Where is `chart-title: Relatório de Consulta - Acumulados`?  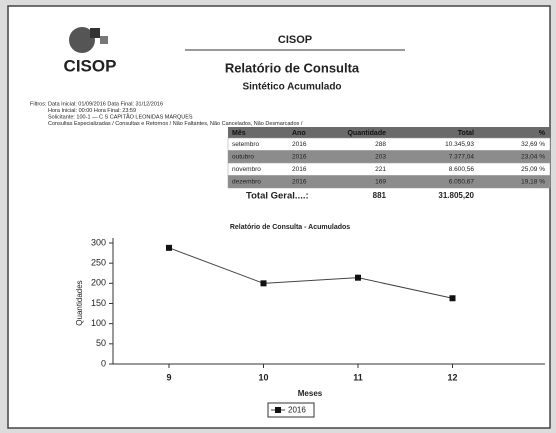
chart-title: Relatório de Consulta - Acumulados is located at coordinates (290, 227).